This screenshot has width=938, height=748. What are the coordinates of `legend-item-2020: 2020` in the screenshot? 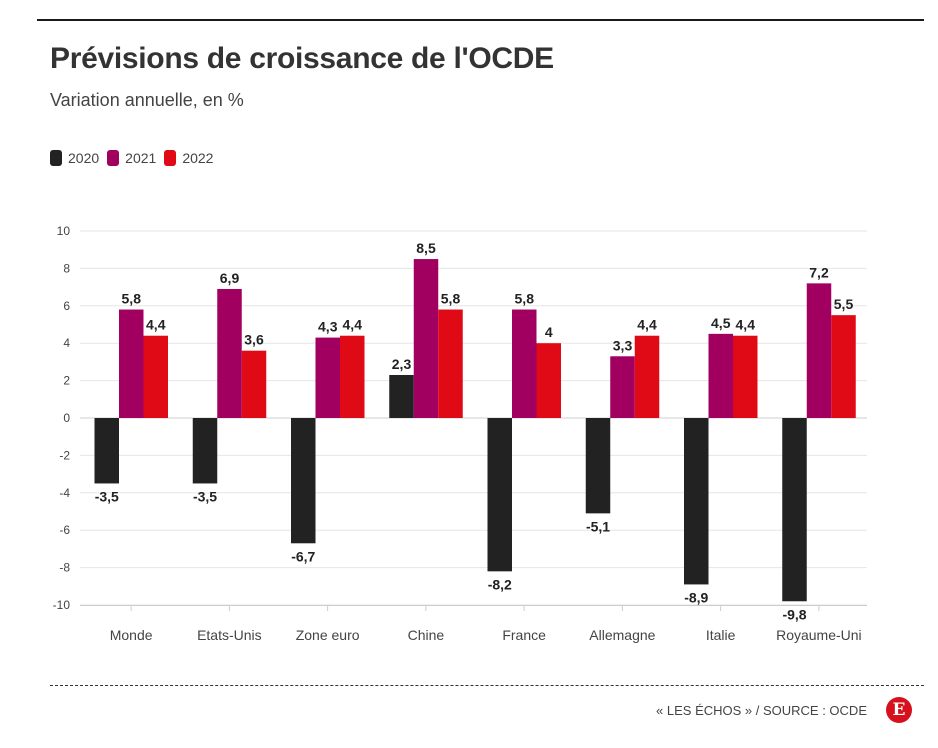 It's located at (74, 158).